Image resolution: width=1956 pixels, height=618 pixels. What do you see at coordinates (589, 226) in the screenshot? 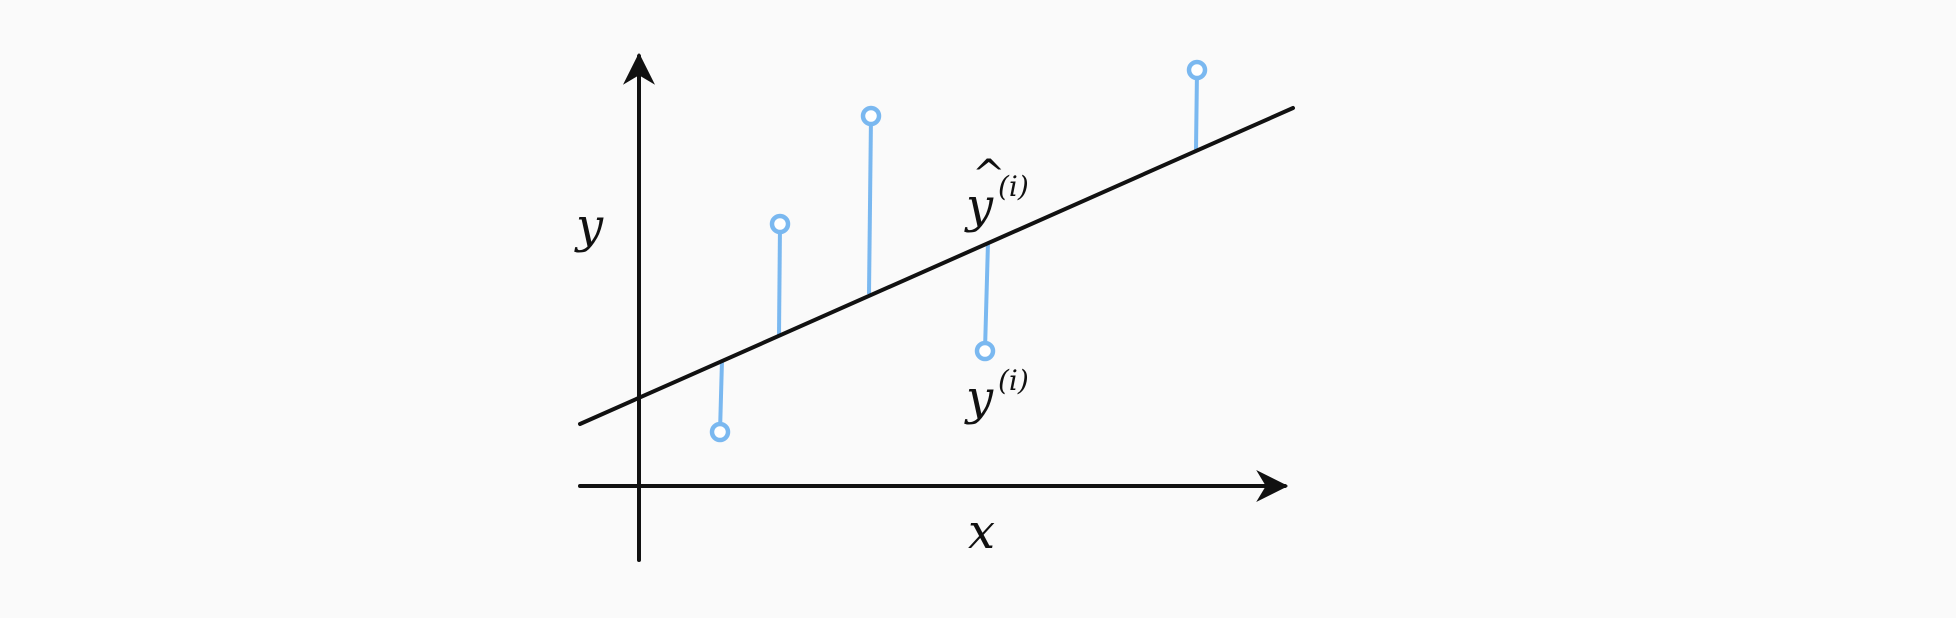
I see `y-axis-label: y` at bounding box center [589, 226].